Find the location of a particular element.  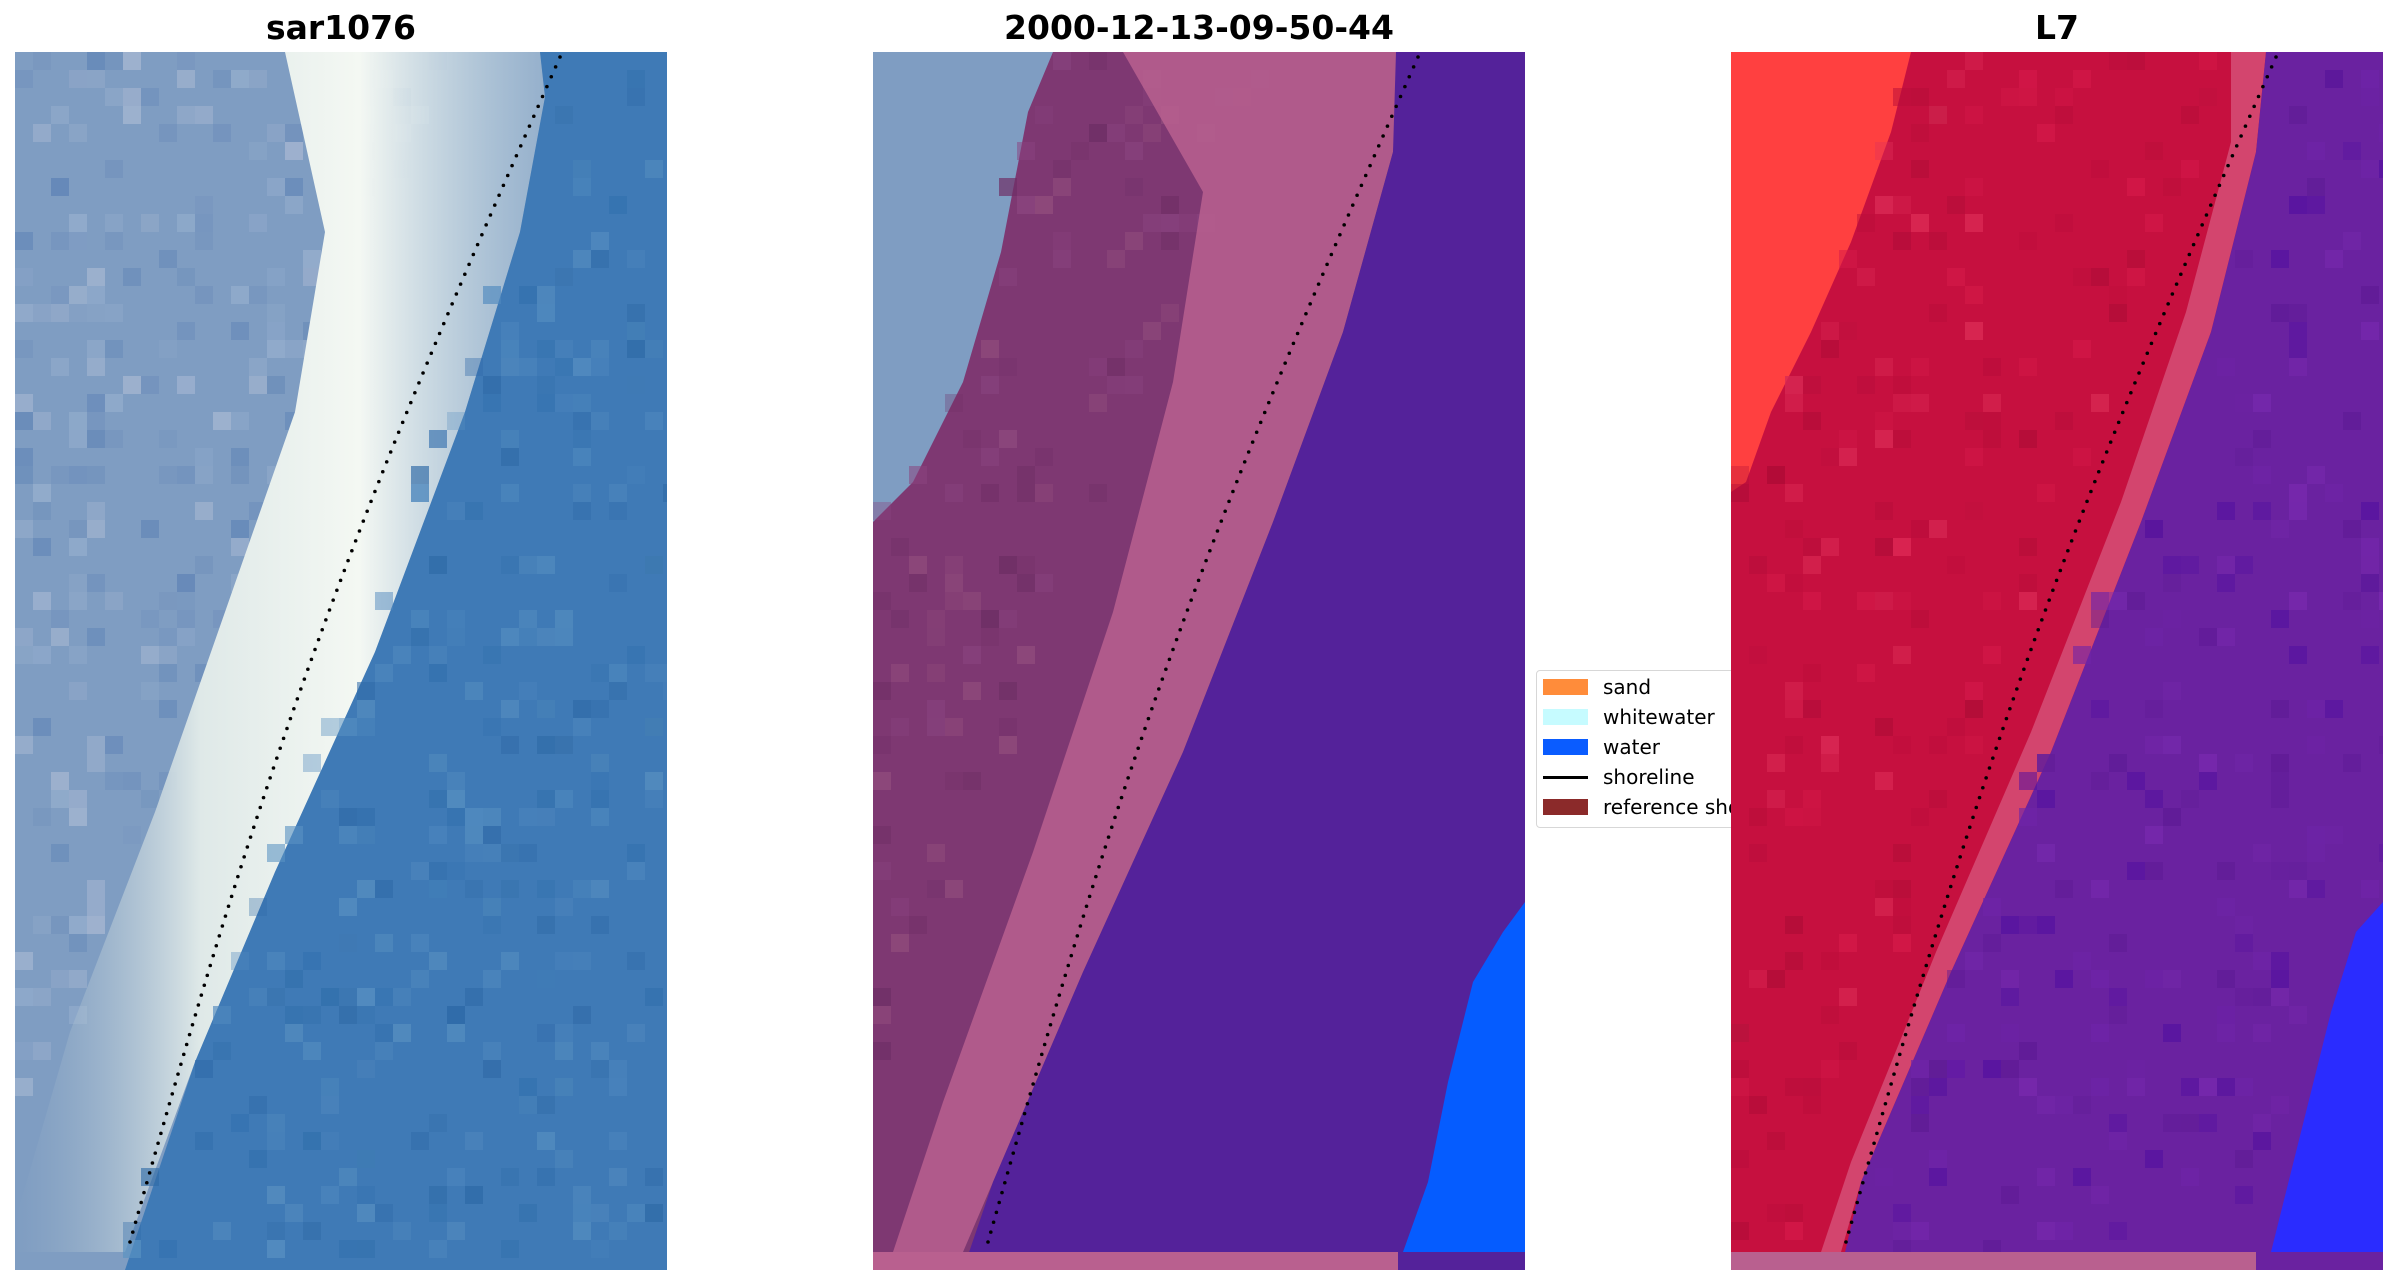

bright-water-area is located at coordinates (1464, 1077).